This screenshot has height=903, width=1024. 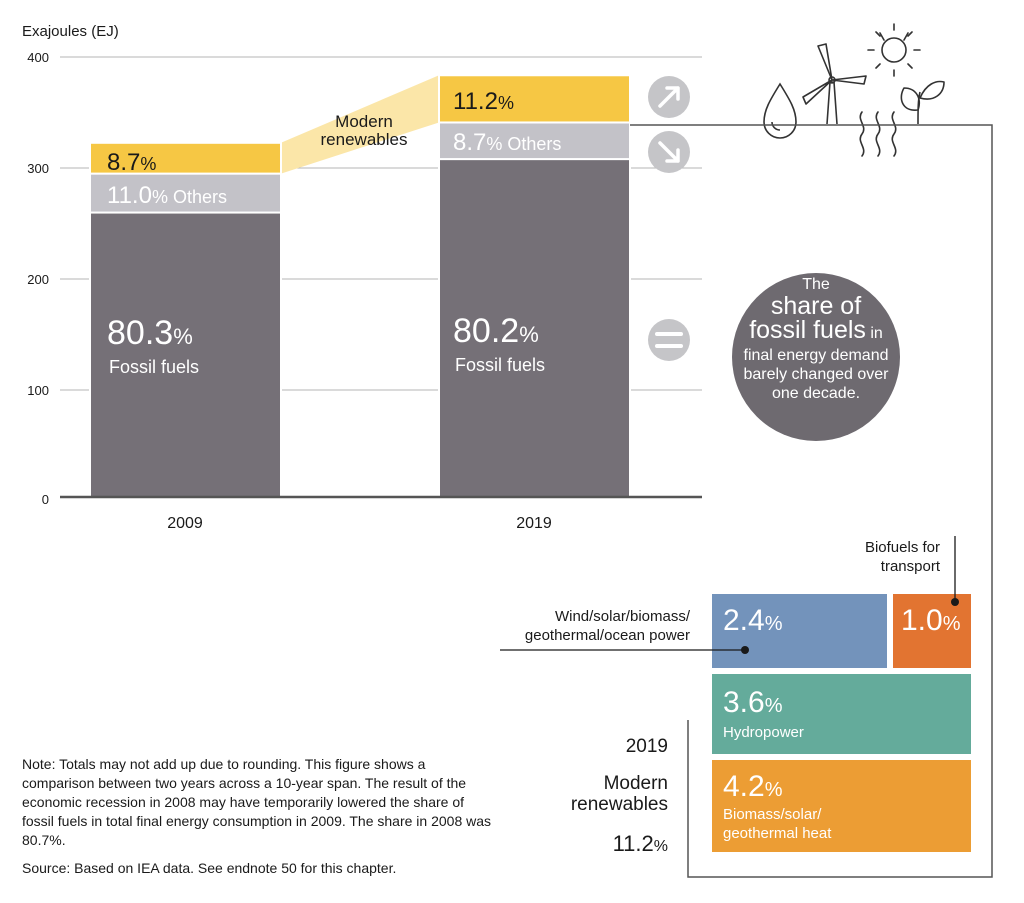 What do you see at coordinates (185, 523) in the screenshot?
I see `x-tick-2009: 2009` at bounding box center [185, 523].